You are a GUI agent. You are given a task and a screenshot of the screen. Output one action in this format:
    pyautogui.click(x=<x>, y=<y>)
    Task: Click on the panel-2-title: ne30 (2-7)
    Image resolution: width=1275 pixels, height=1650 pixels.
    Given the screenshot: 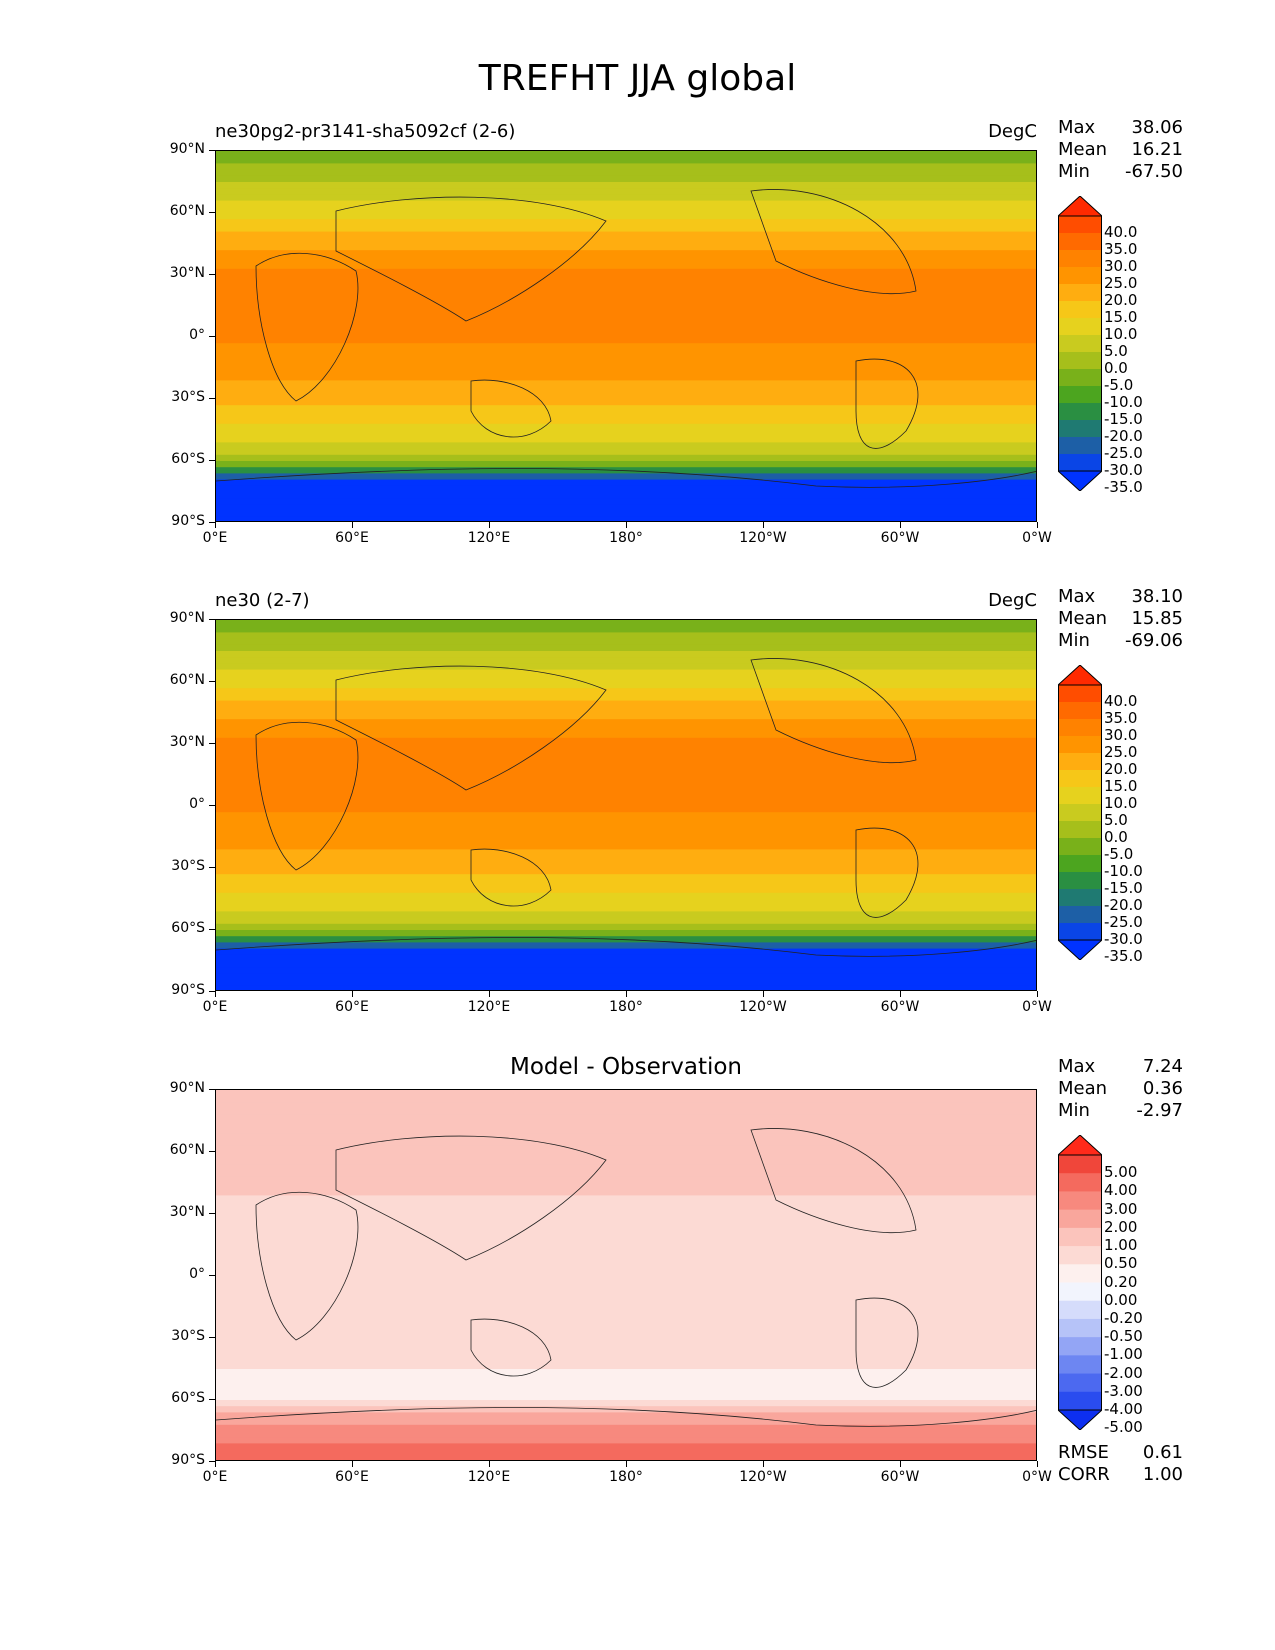 What is the action you would take?
    pyautogui.click(x=262, y=600)
    